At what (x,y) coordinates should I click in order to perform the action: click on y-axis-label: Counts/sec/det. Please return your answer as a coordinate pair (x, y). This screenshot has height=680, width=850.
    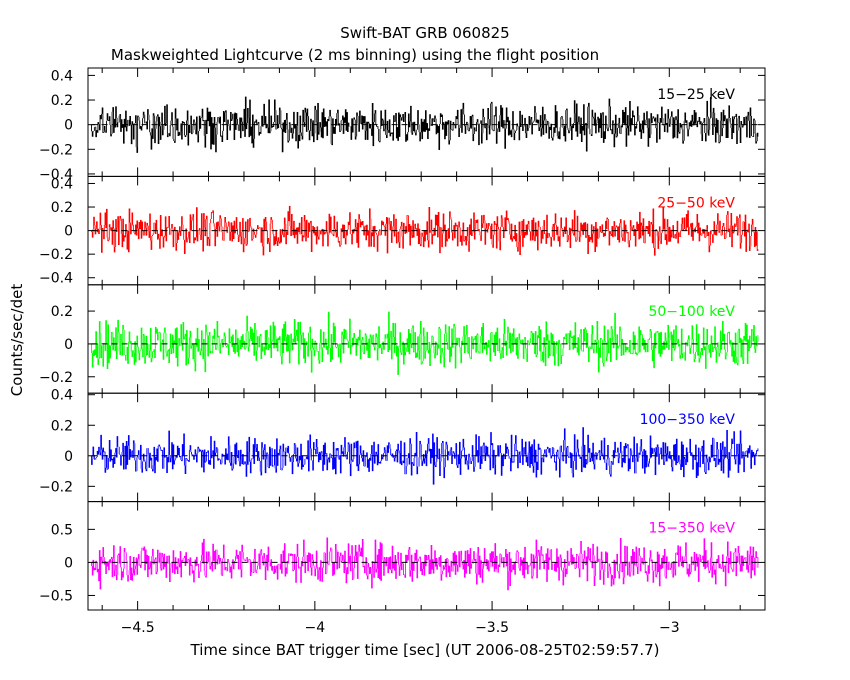
    Looking at the image, I should click on (17, 340).